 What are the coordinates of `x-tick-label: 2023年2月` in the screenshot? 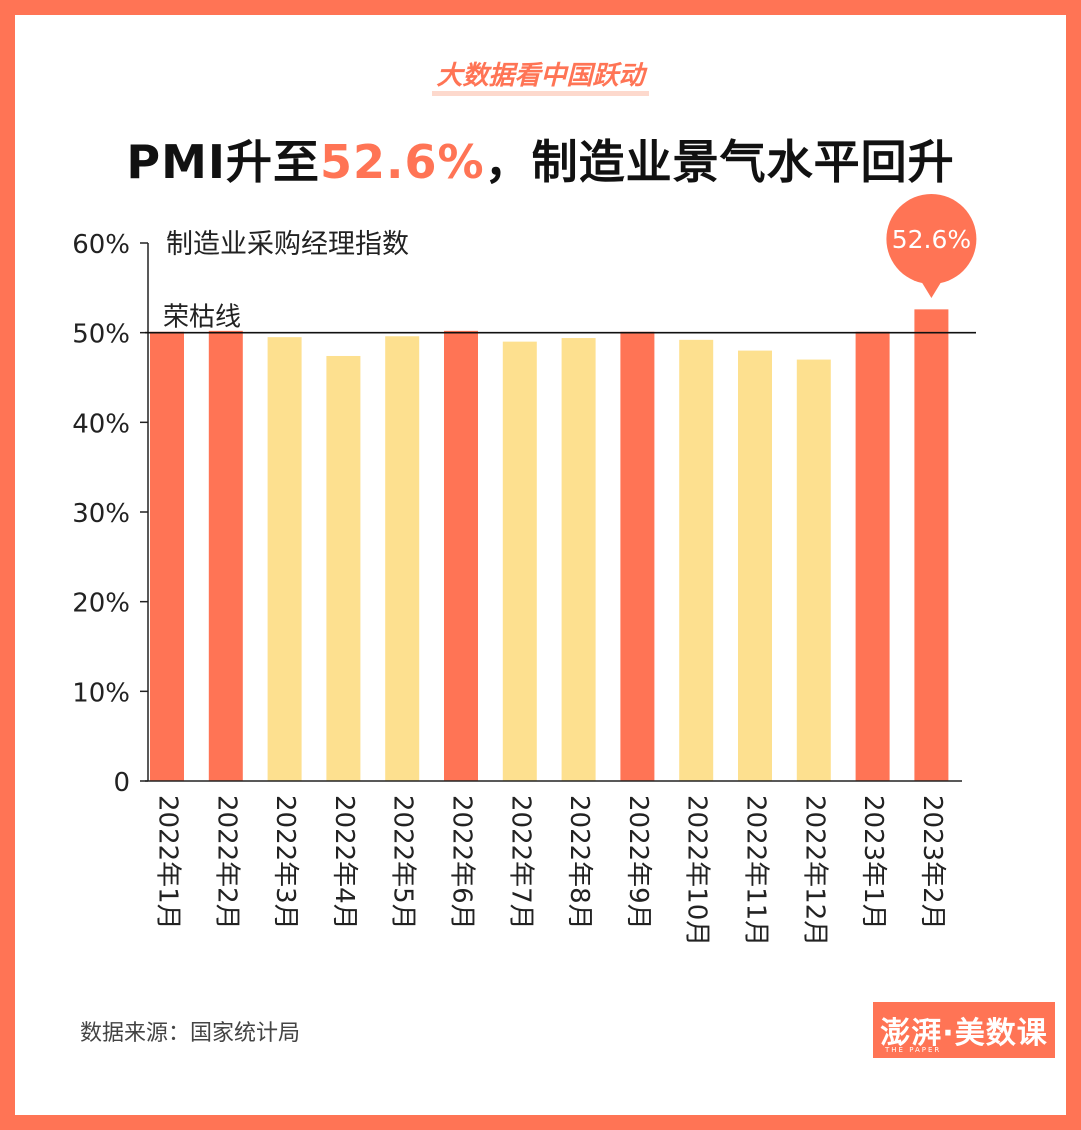 It's located at (932, 862).